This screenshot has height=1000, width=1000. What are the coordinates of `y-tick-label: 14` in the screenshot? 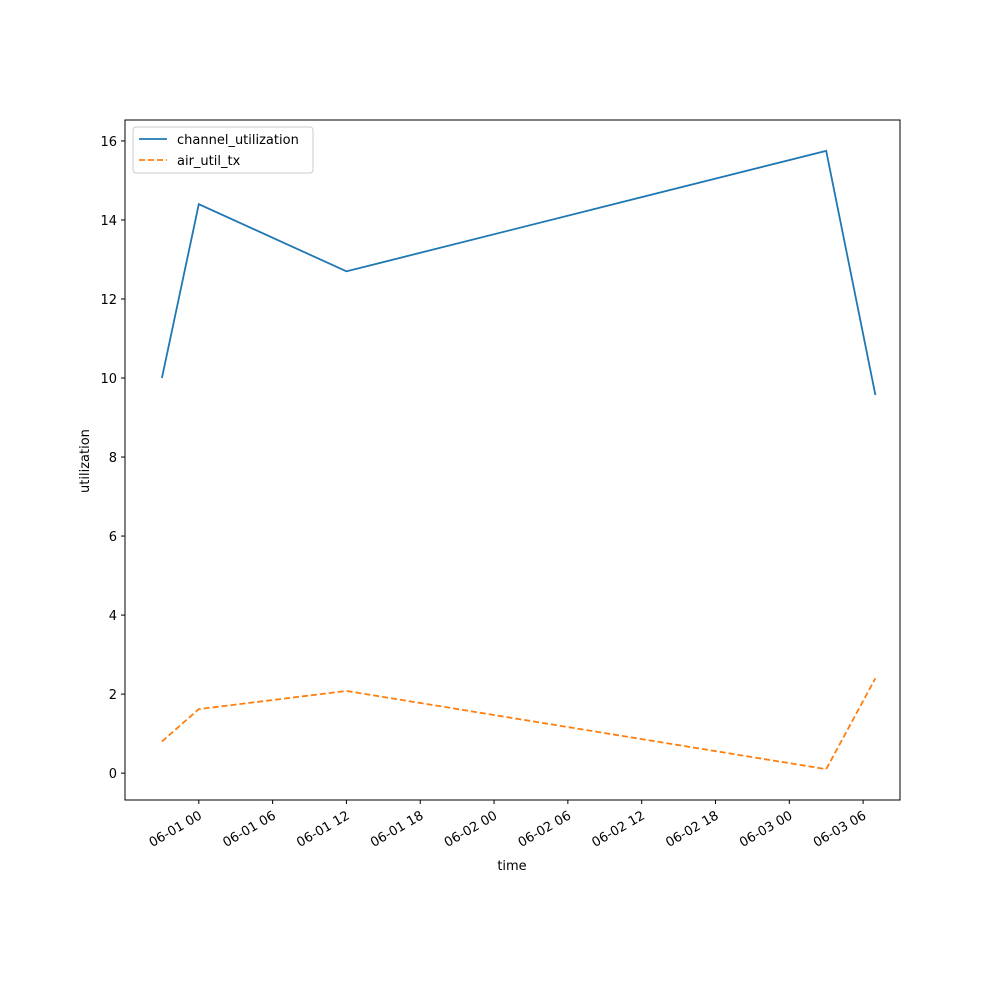 It's located at (108, 221).